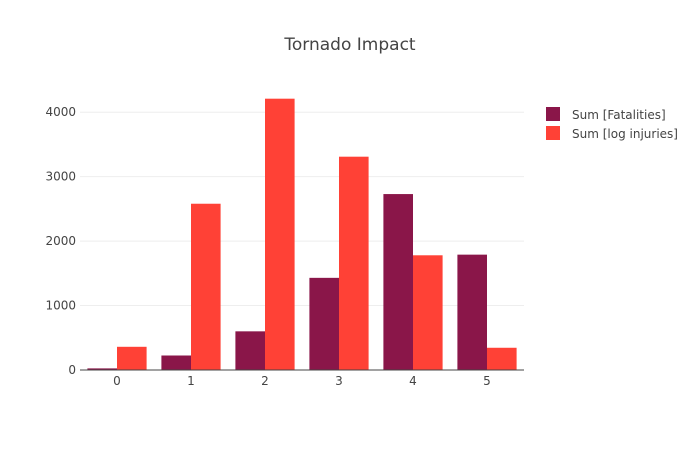  I want to click on y-tick-label: 0, so click(72, 370).